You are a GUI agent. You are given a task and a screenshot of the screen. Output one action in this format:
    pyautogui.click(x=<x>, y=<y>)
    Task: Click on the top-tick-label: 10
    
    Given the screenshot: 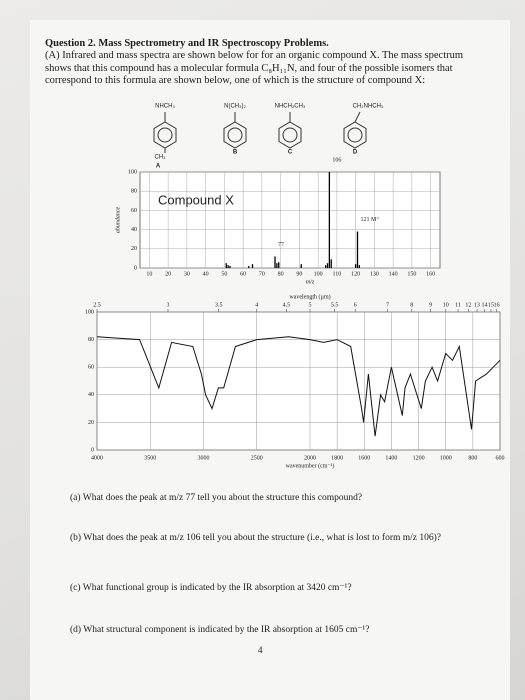 What is the action you would take?
    pyautogui.click(x=446, y=305)
    